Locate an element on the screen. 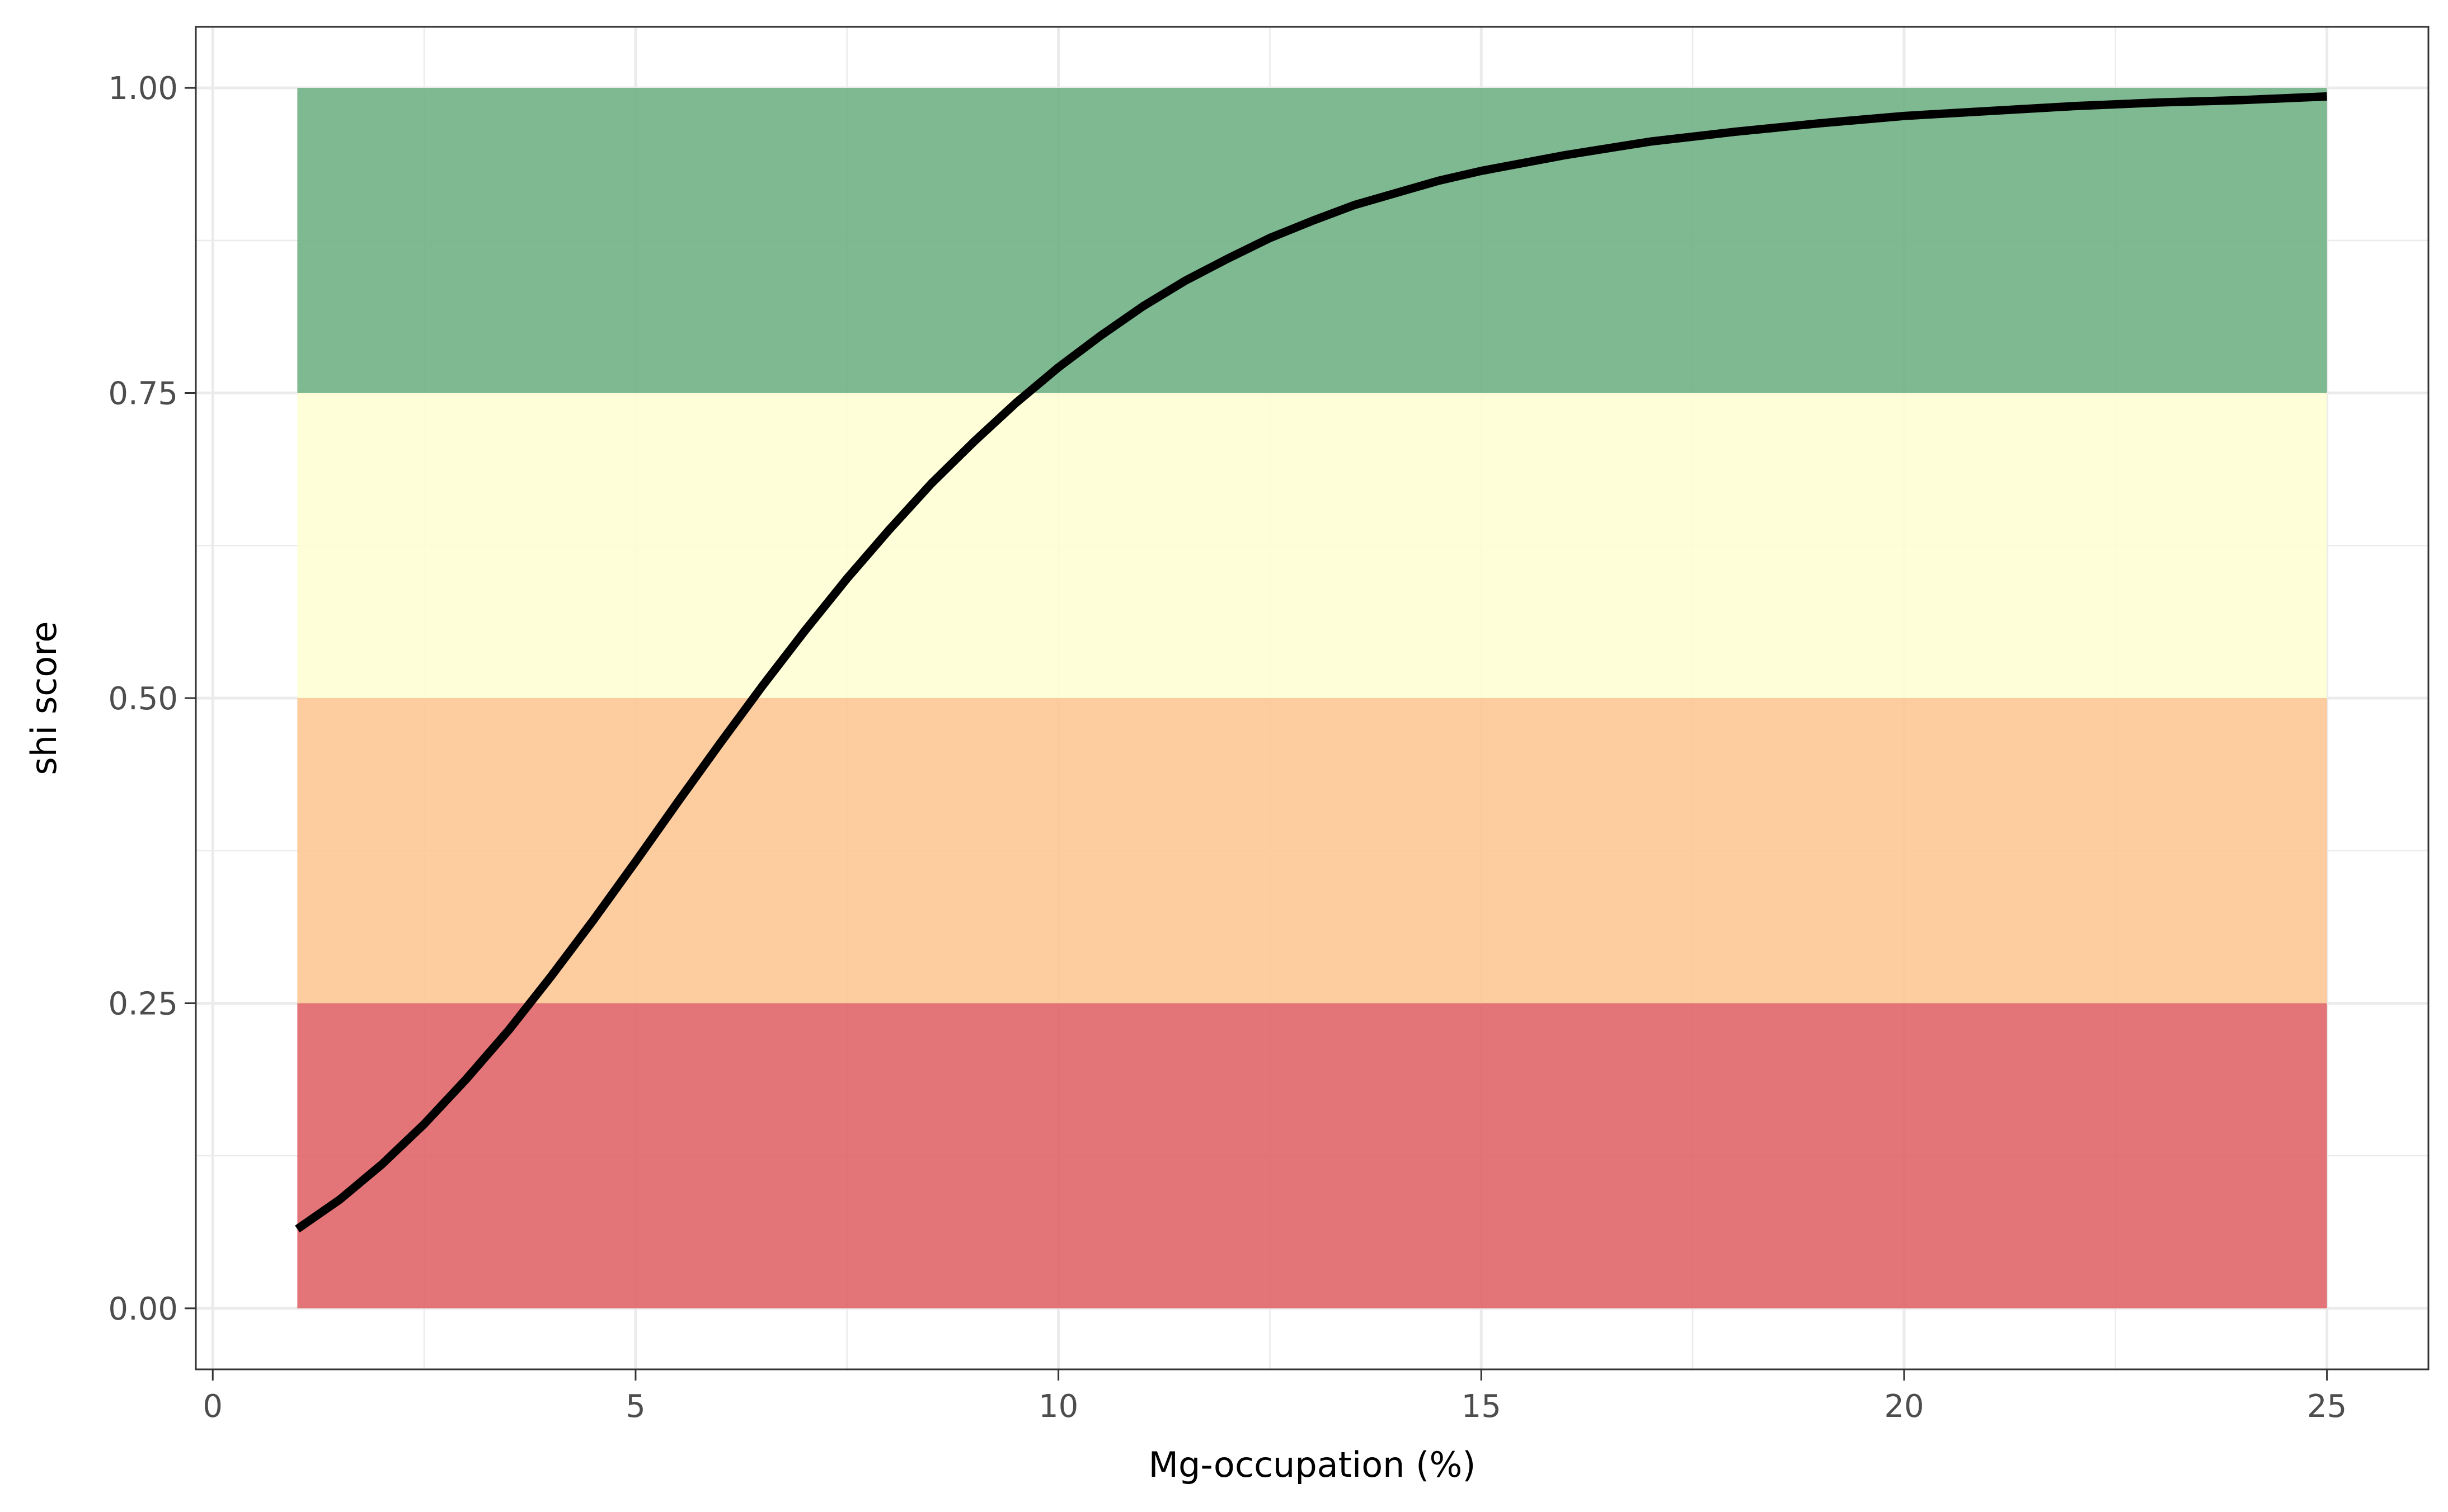  y-tick-label: 0.25 is located at coordinates (143, 1004).